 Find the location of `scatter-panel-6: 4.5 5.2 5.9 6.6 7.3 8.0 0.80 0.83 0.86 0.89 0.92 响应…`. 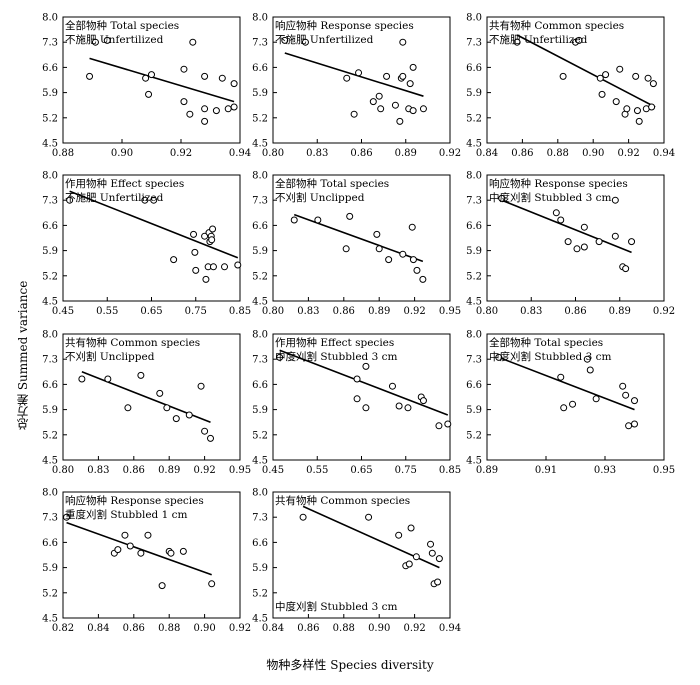

scatter-panel-6: 4.5 5.2 5.9 6.6 7.3 8.0 0.80 0.83 0.86 0.89 0.92 响应… is located at coordinates (570, 244).